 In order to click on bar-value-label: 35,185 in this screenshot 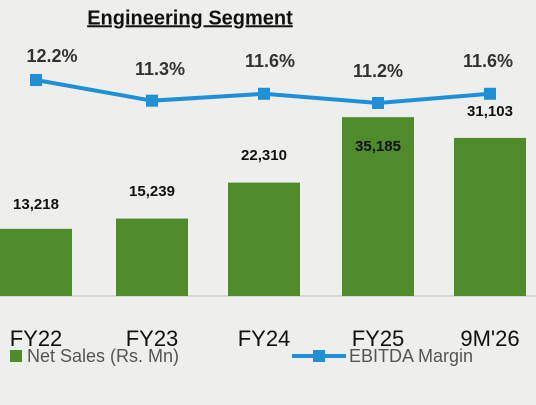, I will do `click(378, 146)`.